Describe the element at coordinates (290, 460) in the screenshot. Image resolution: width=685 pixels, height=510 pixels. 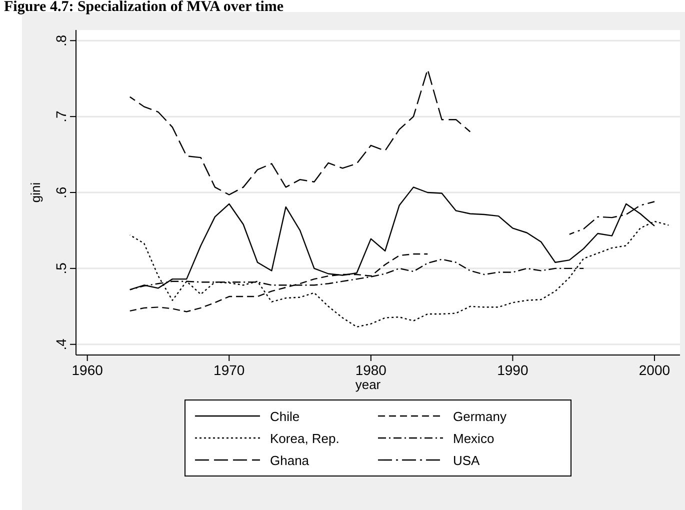
I see `legend-label: Ghana` at that location.